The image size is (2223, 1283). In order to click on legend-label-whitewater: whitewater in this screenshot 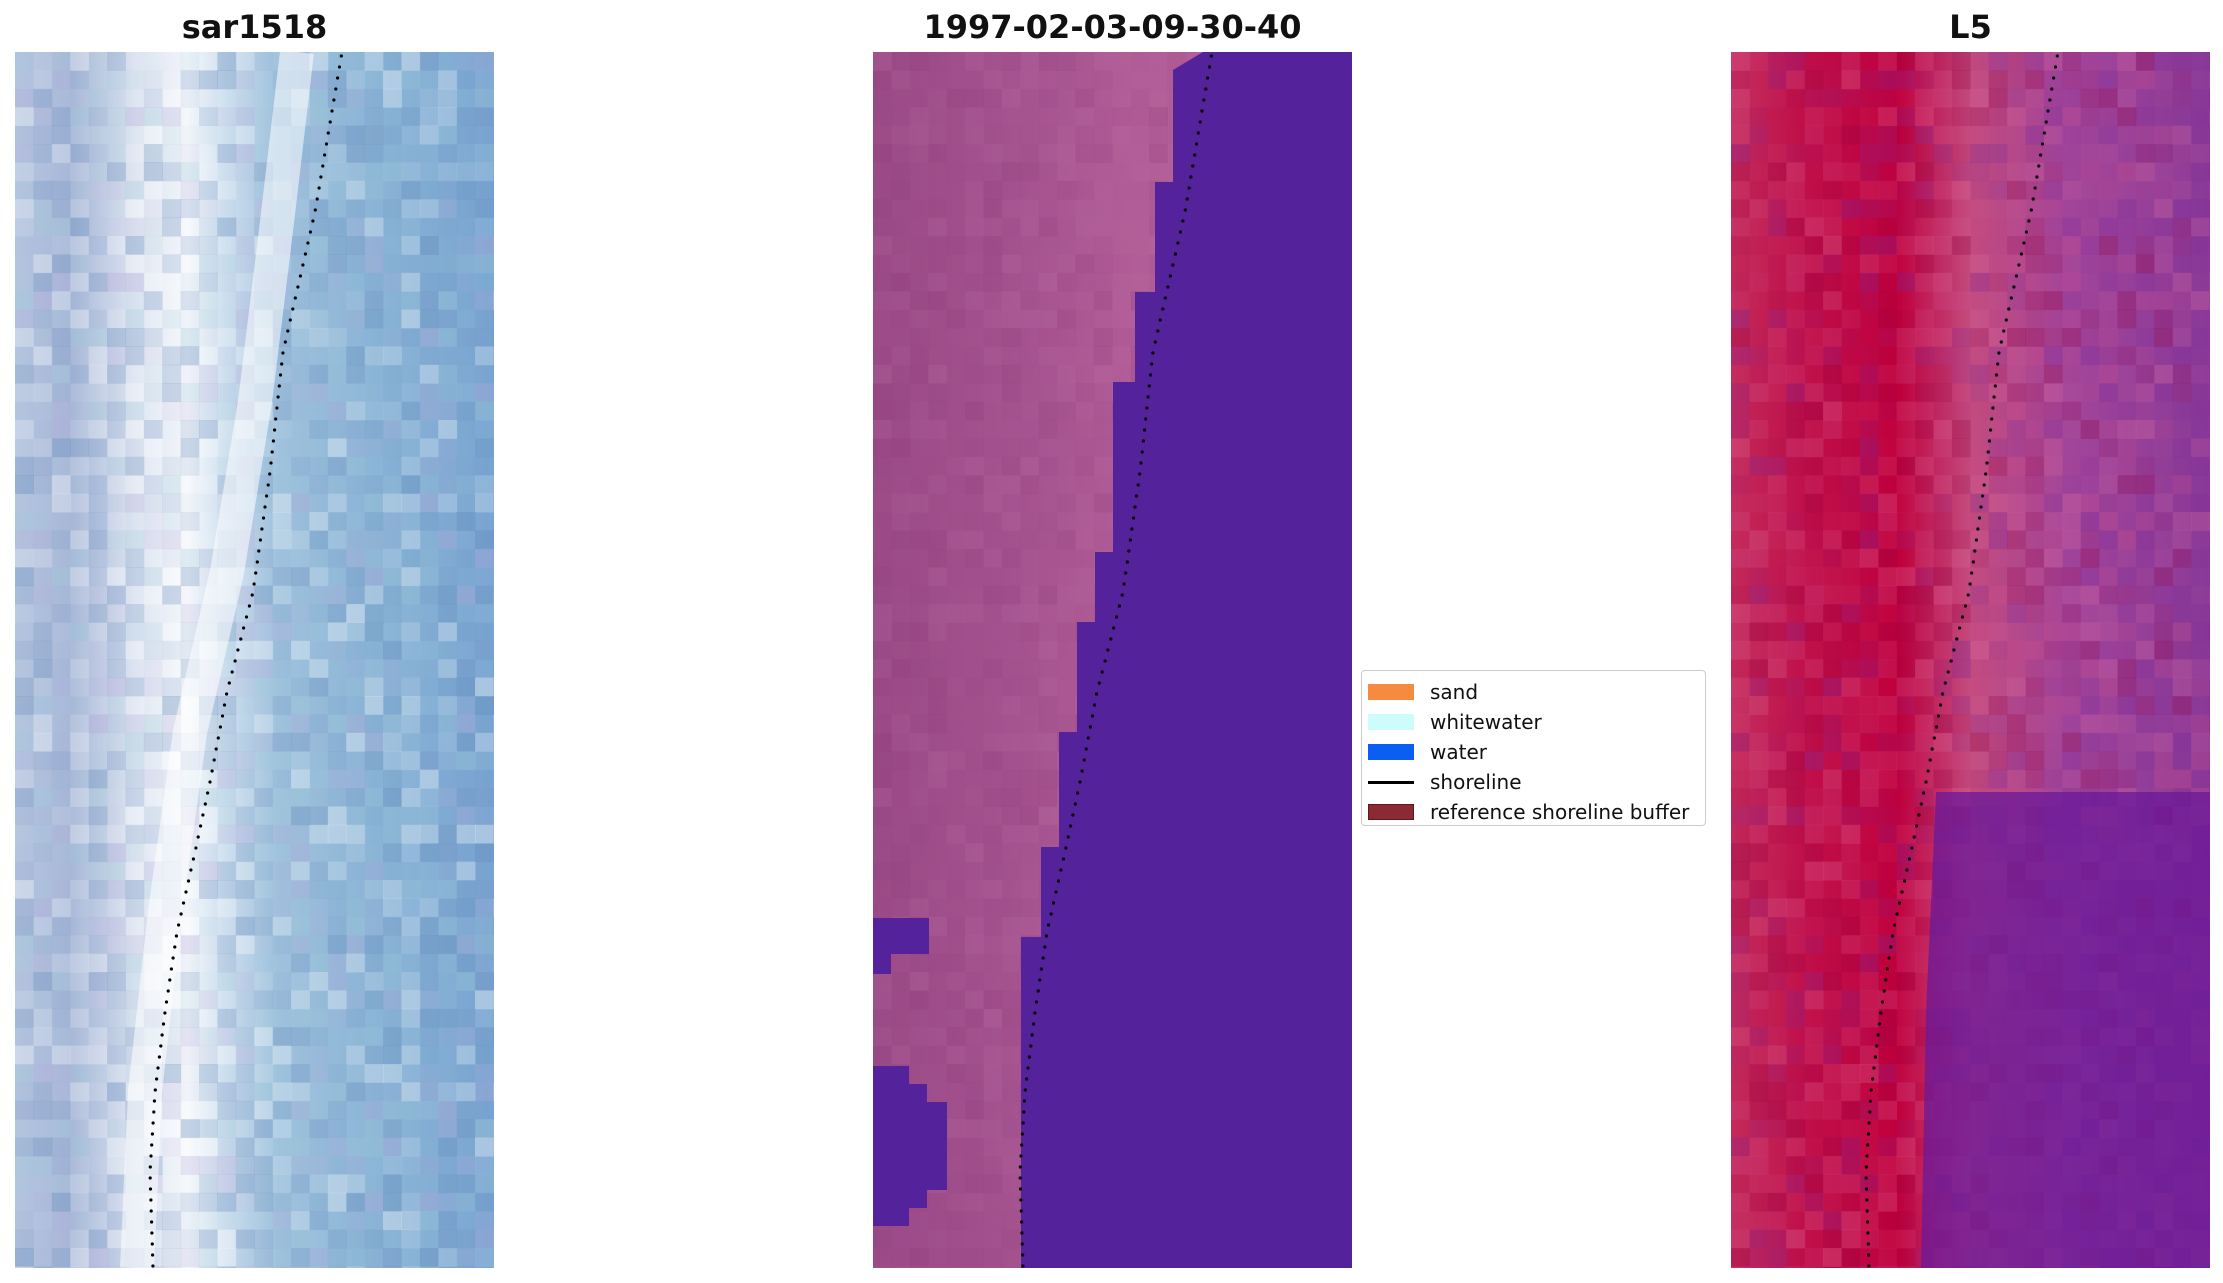, I will do `click(1486, 722)`.